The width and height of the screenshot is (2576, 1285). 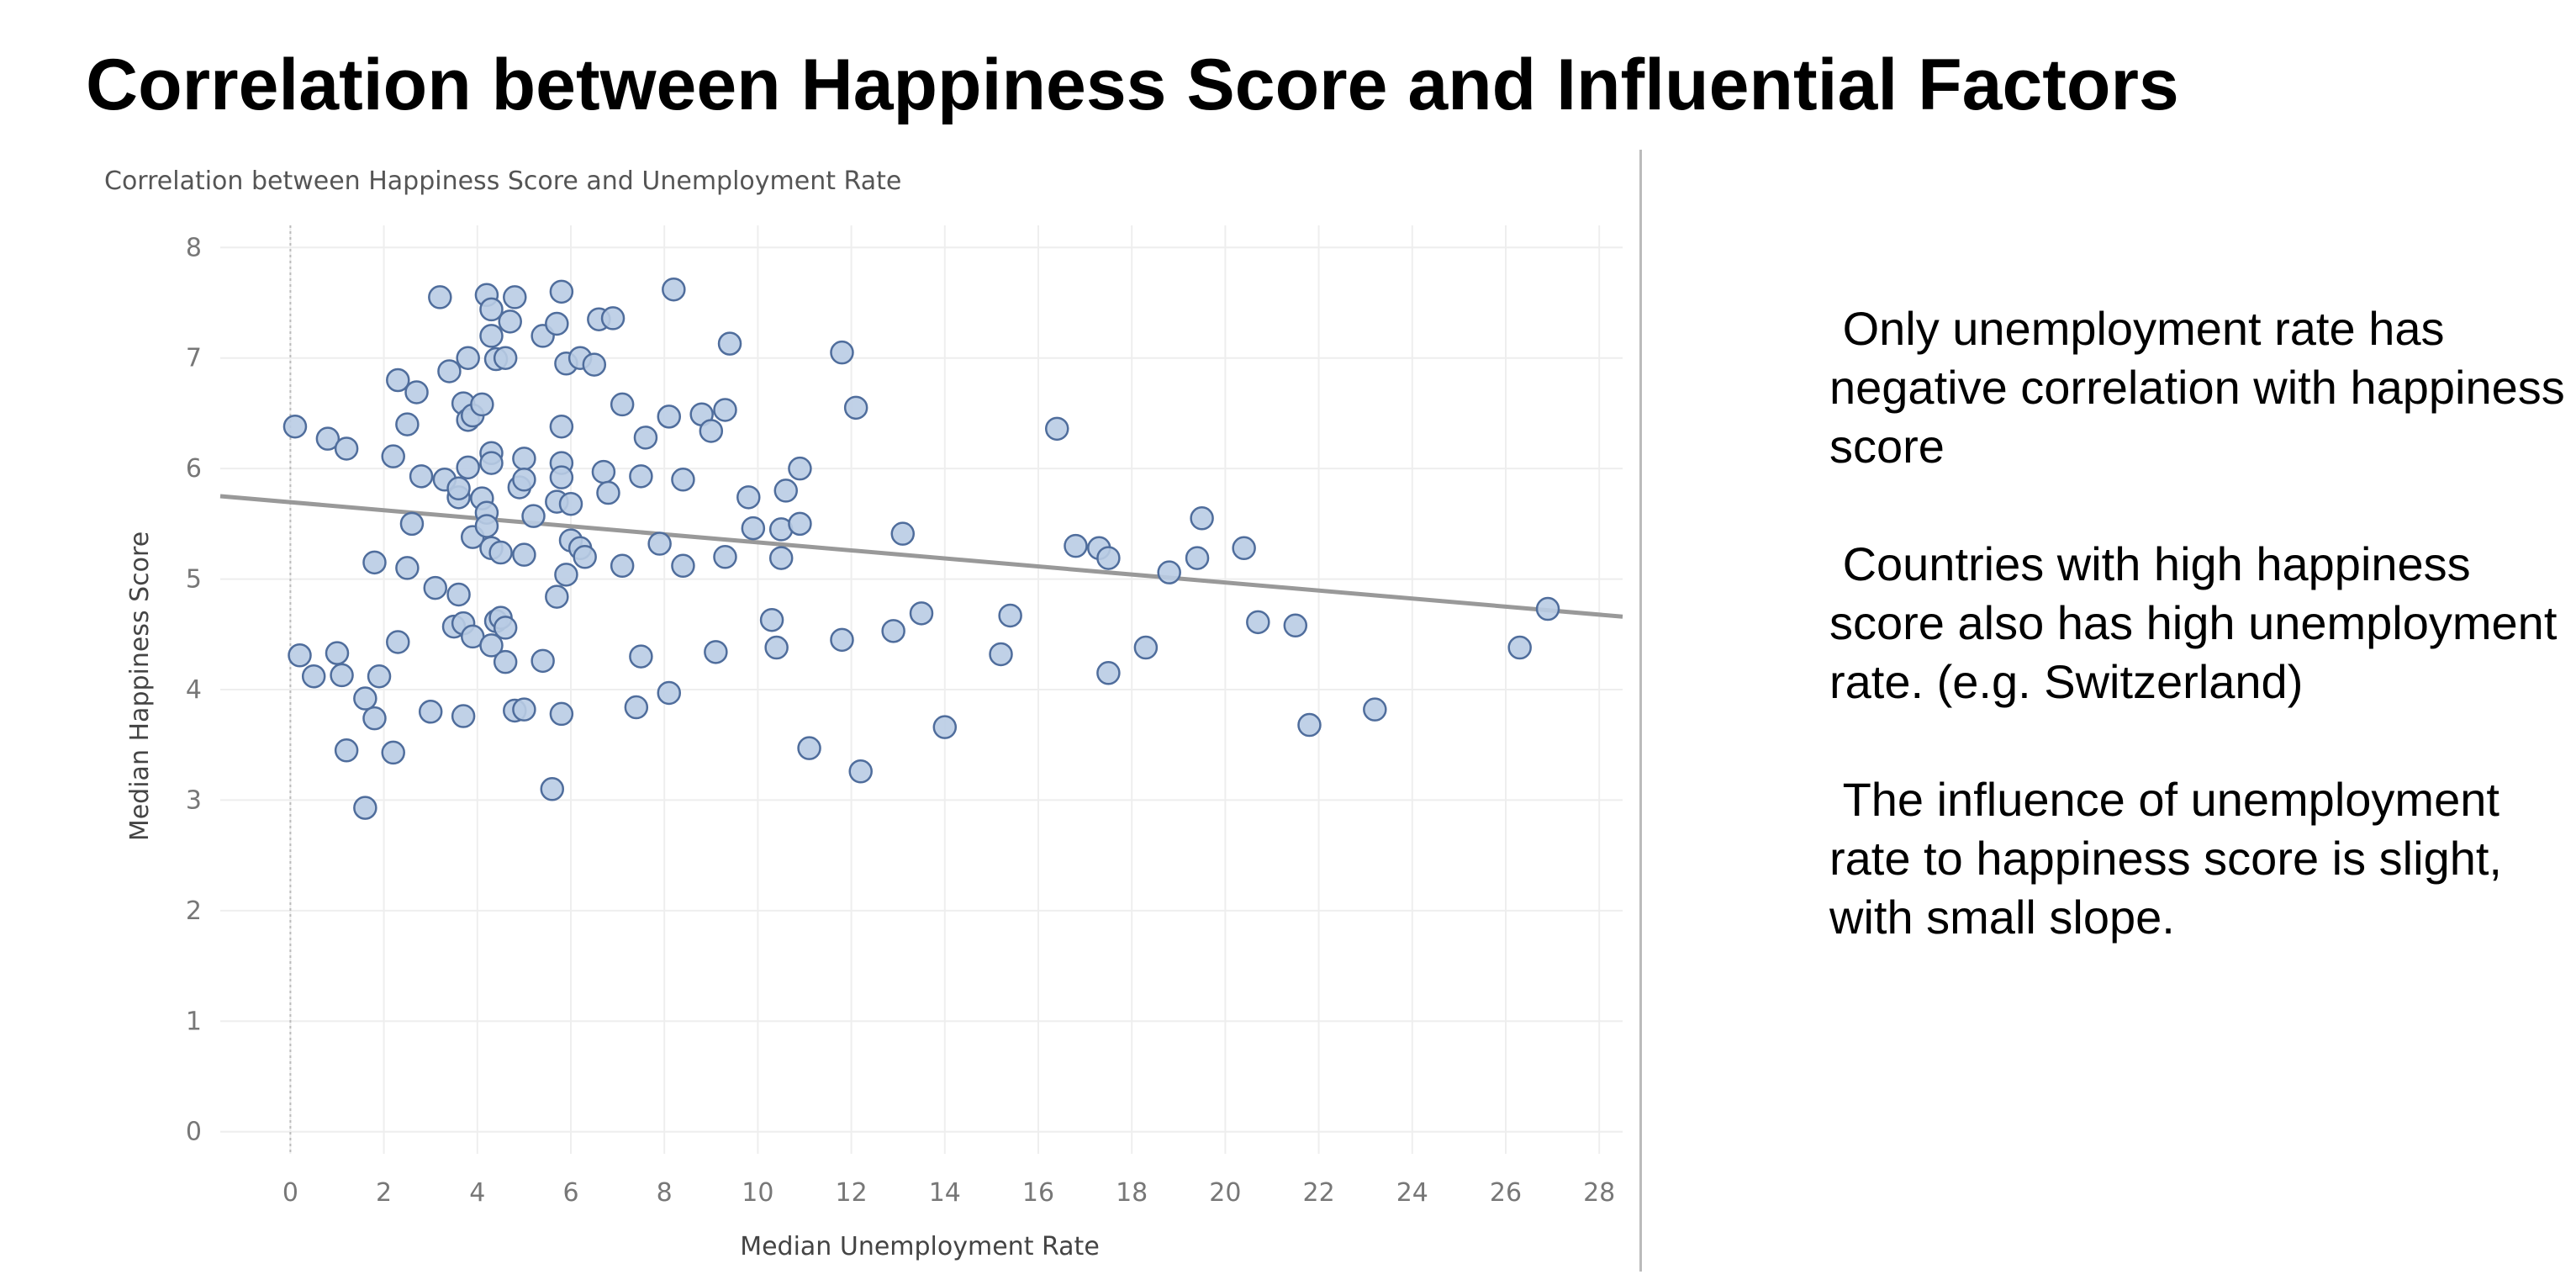 What do you see at coordinates (290, 1193) in the screenshot?
I see `x-tick-label: 0` at bounding box center [290, 1193].